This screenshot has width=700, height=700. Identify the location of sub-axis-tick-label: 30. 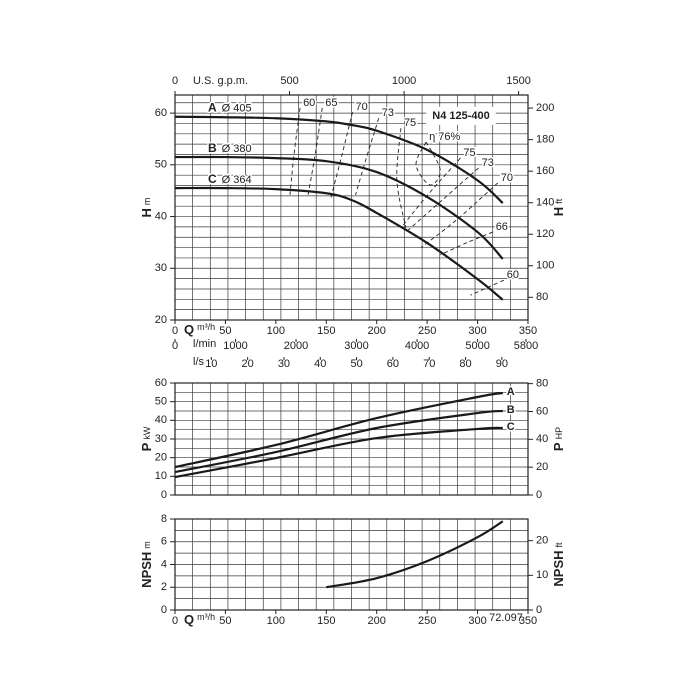
(284, 364).